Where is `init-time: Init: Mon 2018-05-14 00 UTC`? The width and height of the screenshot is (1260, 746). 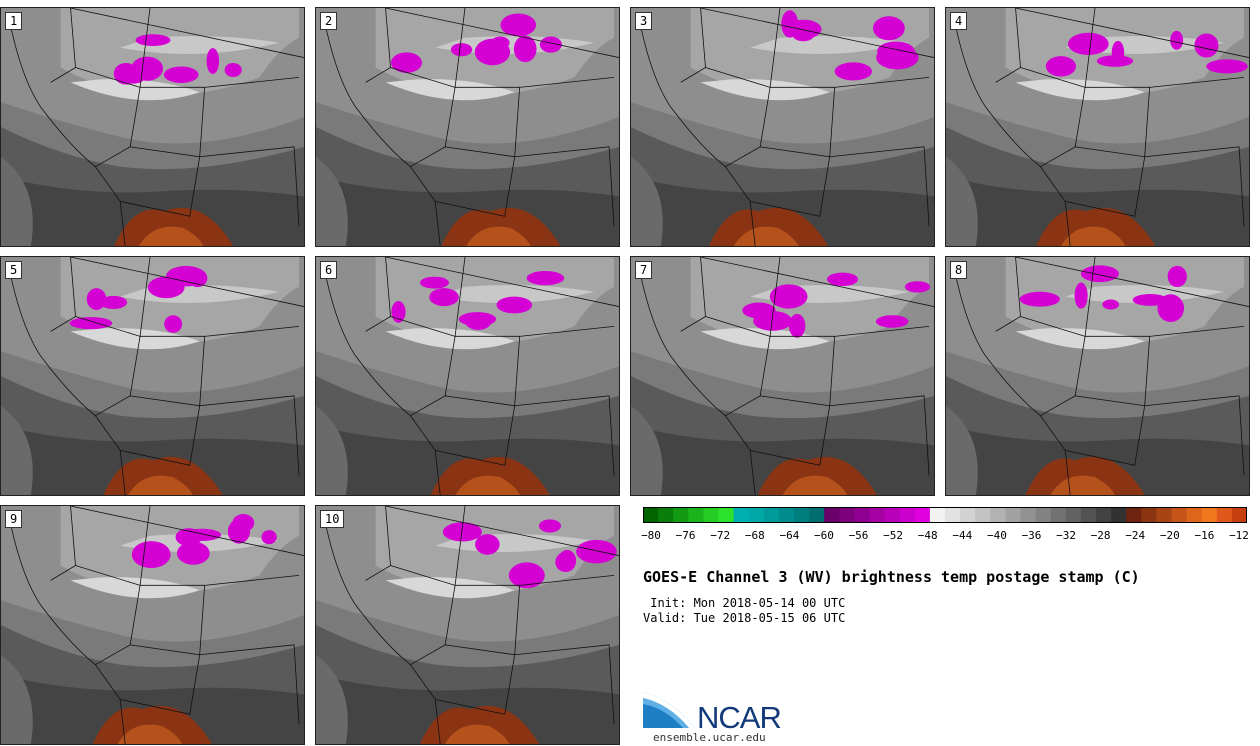 init-time: Init: Mon 2018-05-14 00 UTC is located at coordinates (744, 603).